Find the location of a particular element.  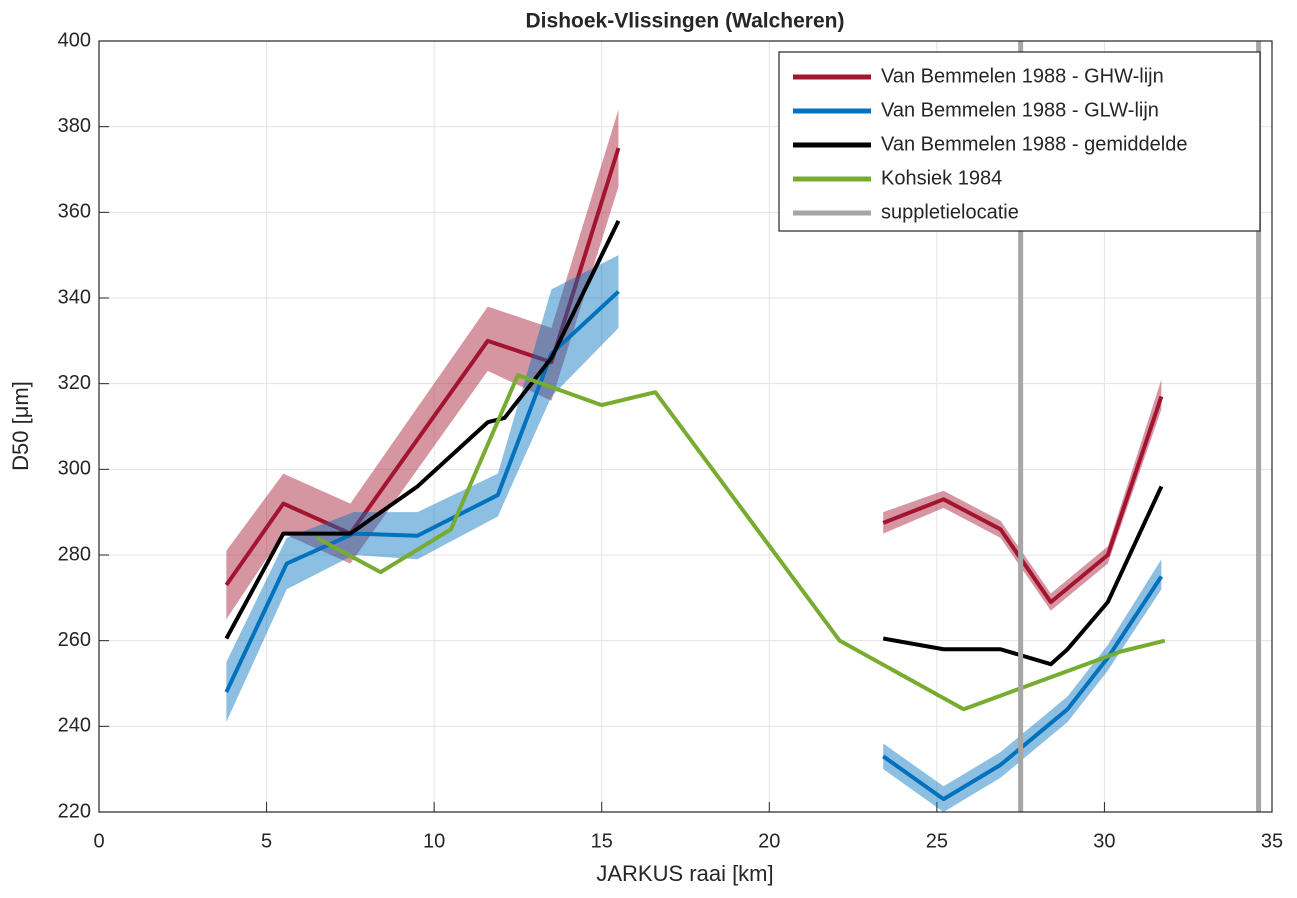

x-tick-label: 30 is located at coordinates (1104, 841).